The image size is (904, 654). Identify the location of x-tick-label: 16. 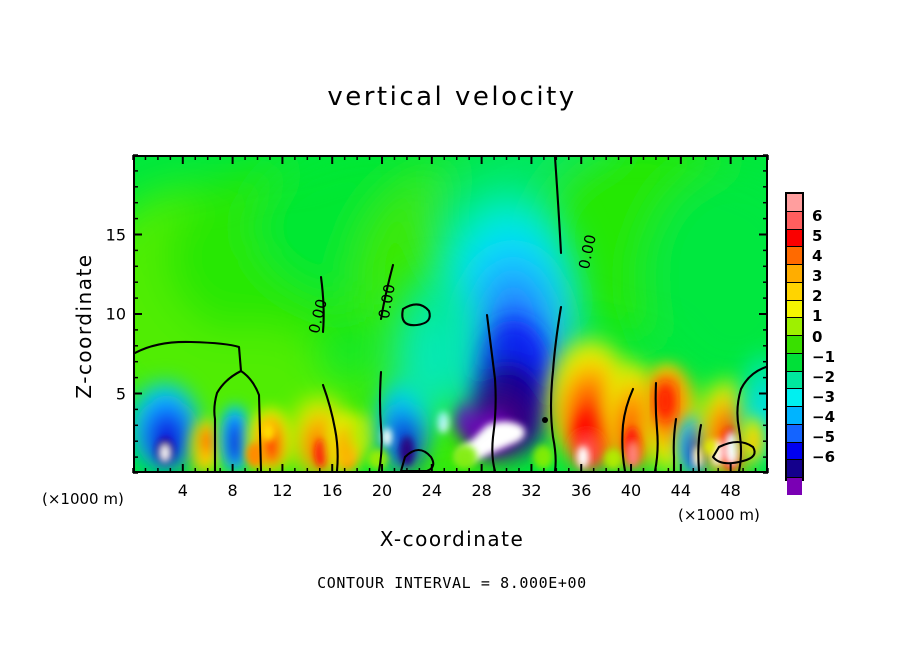
(332, 490).